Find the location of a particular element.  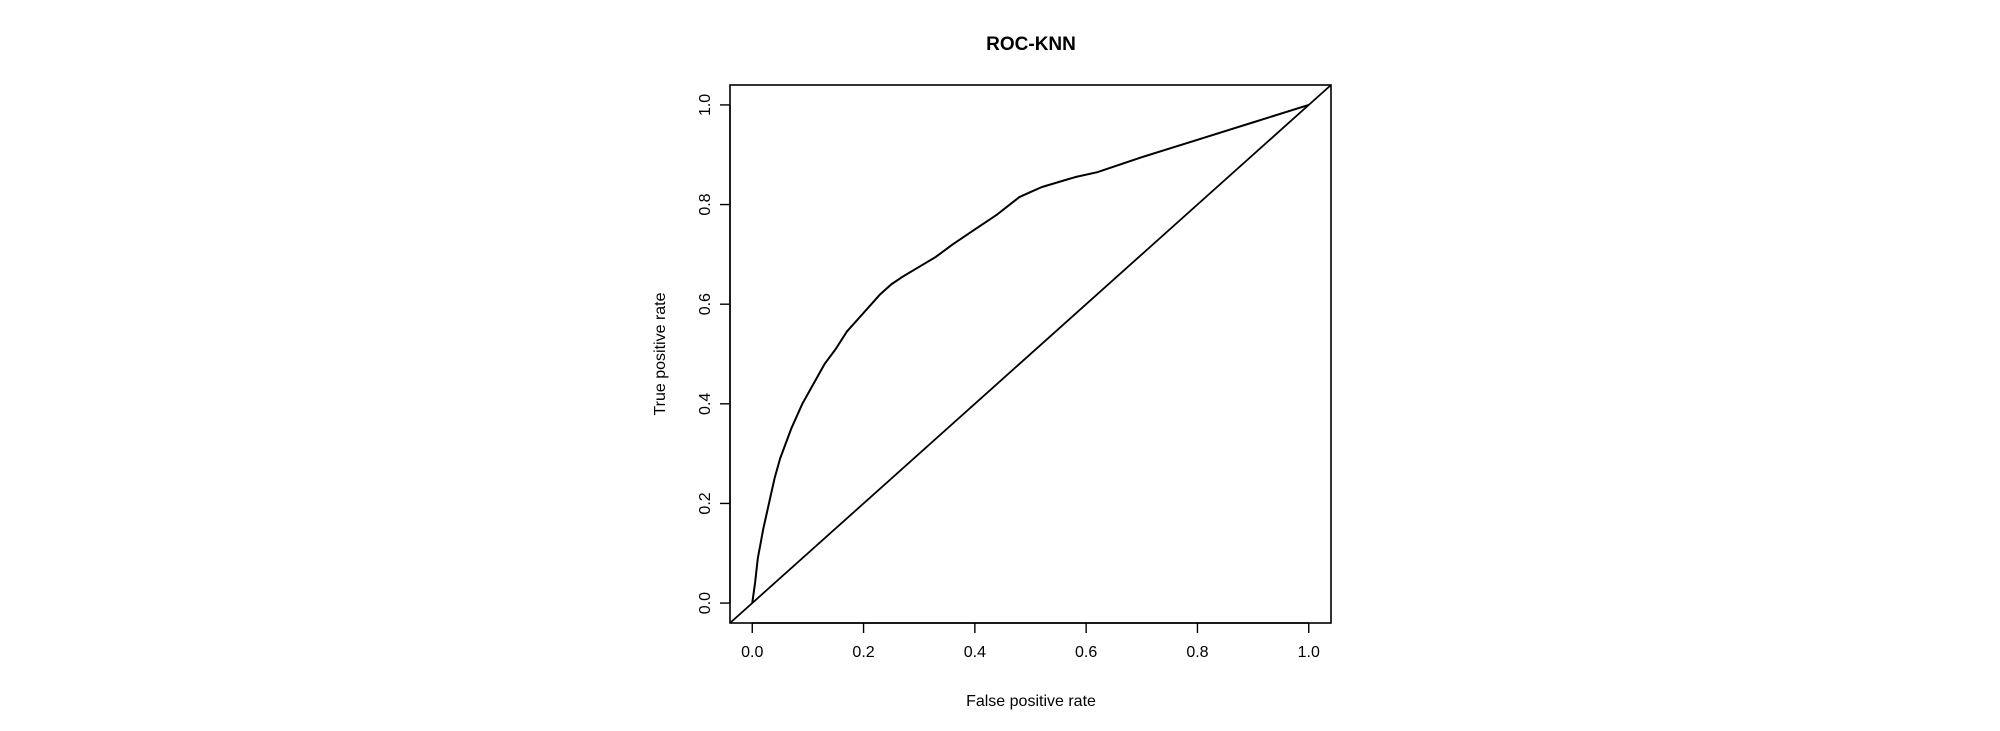

y-tick-label: 0.8 is located at coordinates (705, 204).